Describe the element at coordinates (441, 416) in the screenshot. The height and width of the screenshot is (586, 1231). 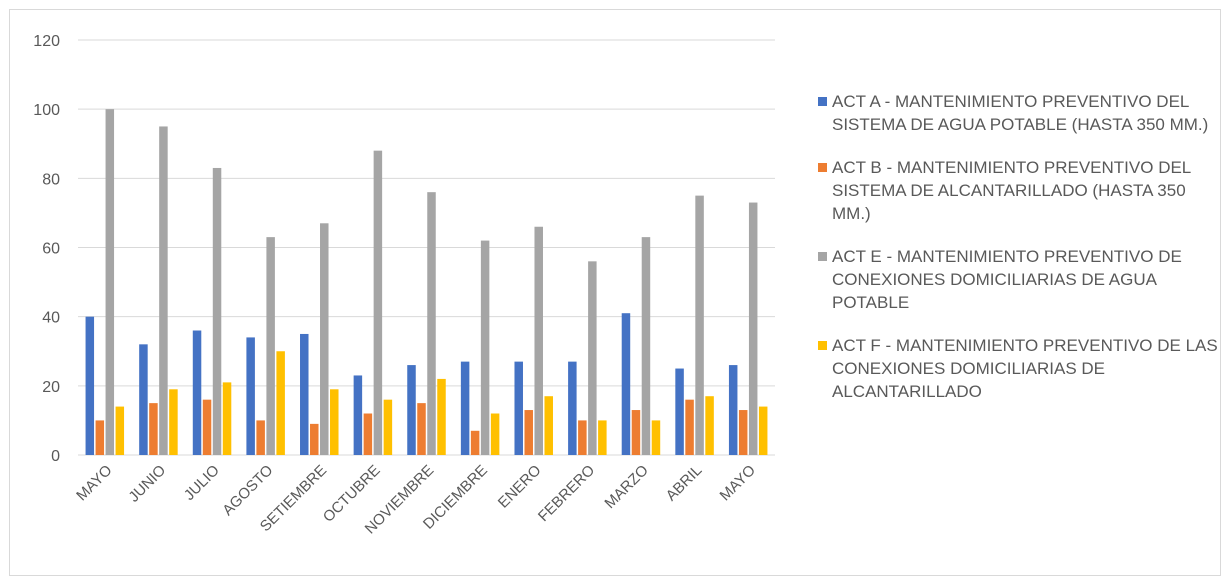
I see `bar-series-4-noviembre` at that location.